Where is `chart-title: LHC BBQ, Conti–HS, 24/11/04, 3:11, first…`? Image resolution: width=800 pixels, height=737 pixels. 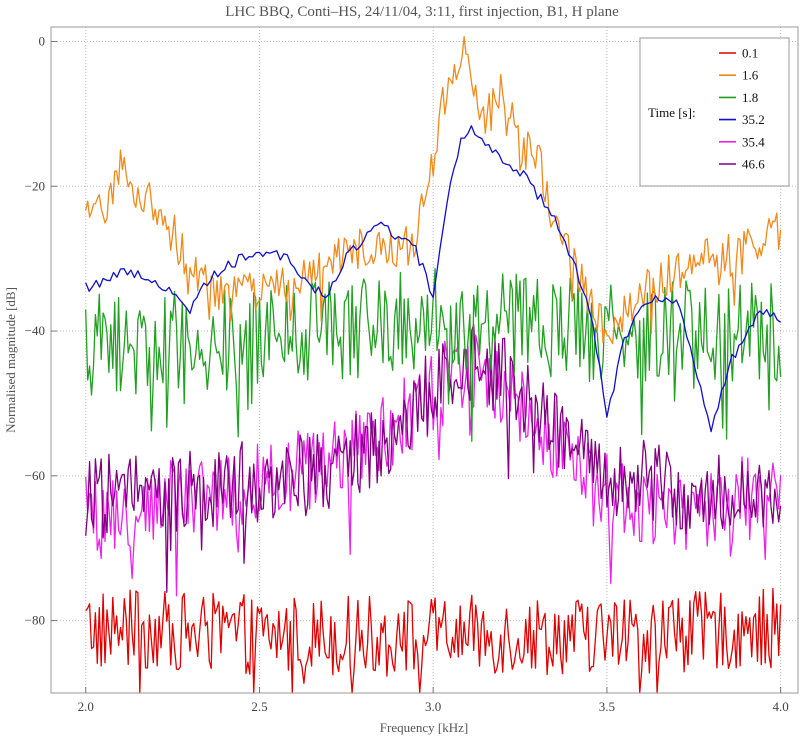
chart-title: LHC BBQ, Conti–HS, 24/11/04, 3:11, first… is located at coordinates (422, 12).